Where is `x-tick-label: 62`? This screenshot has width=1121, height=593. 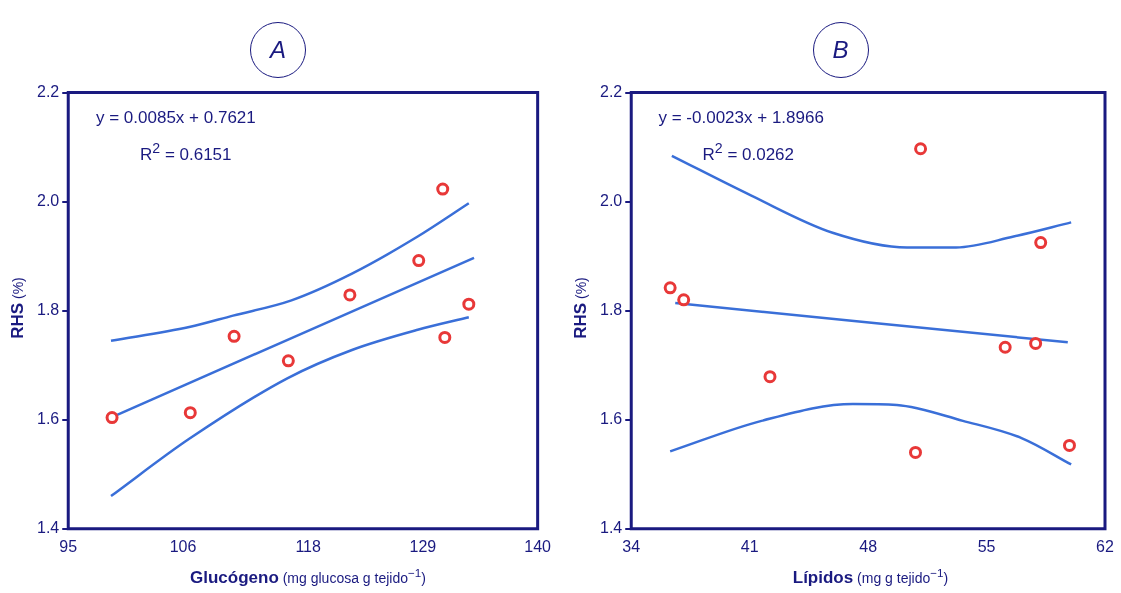 x-tick-label: 62 is located at coordinates (1104, 546).